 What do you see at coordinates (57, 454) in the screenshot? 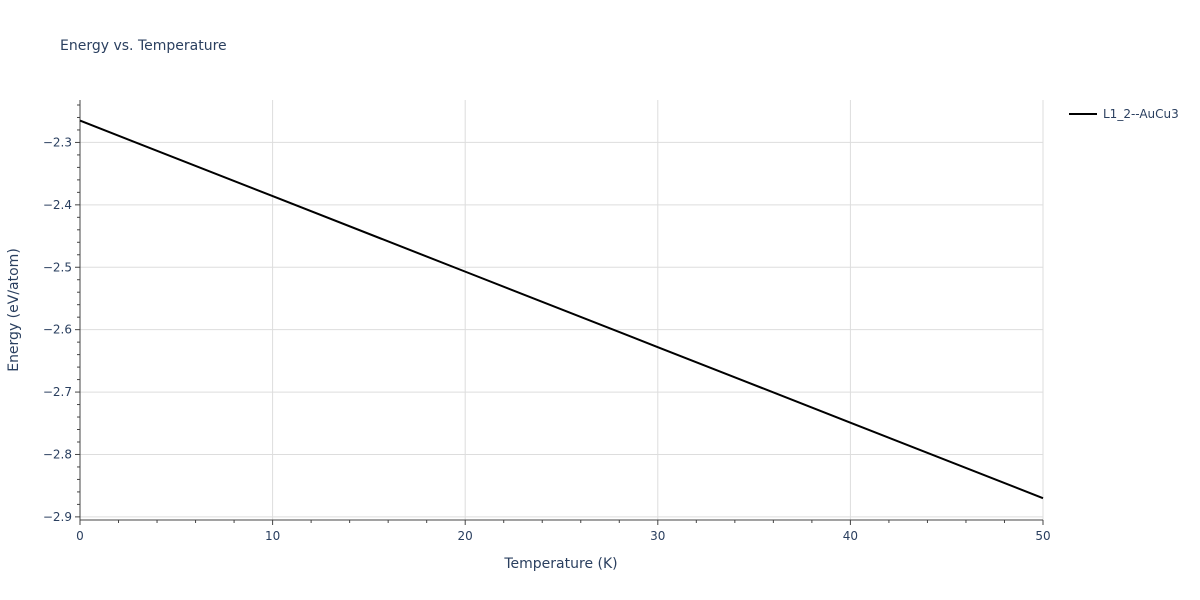
I see `y-tick-label: −2.8` at bounding box center [57, 454].